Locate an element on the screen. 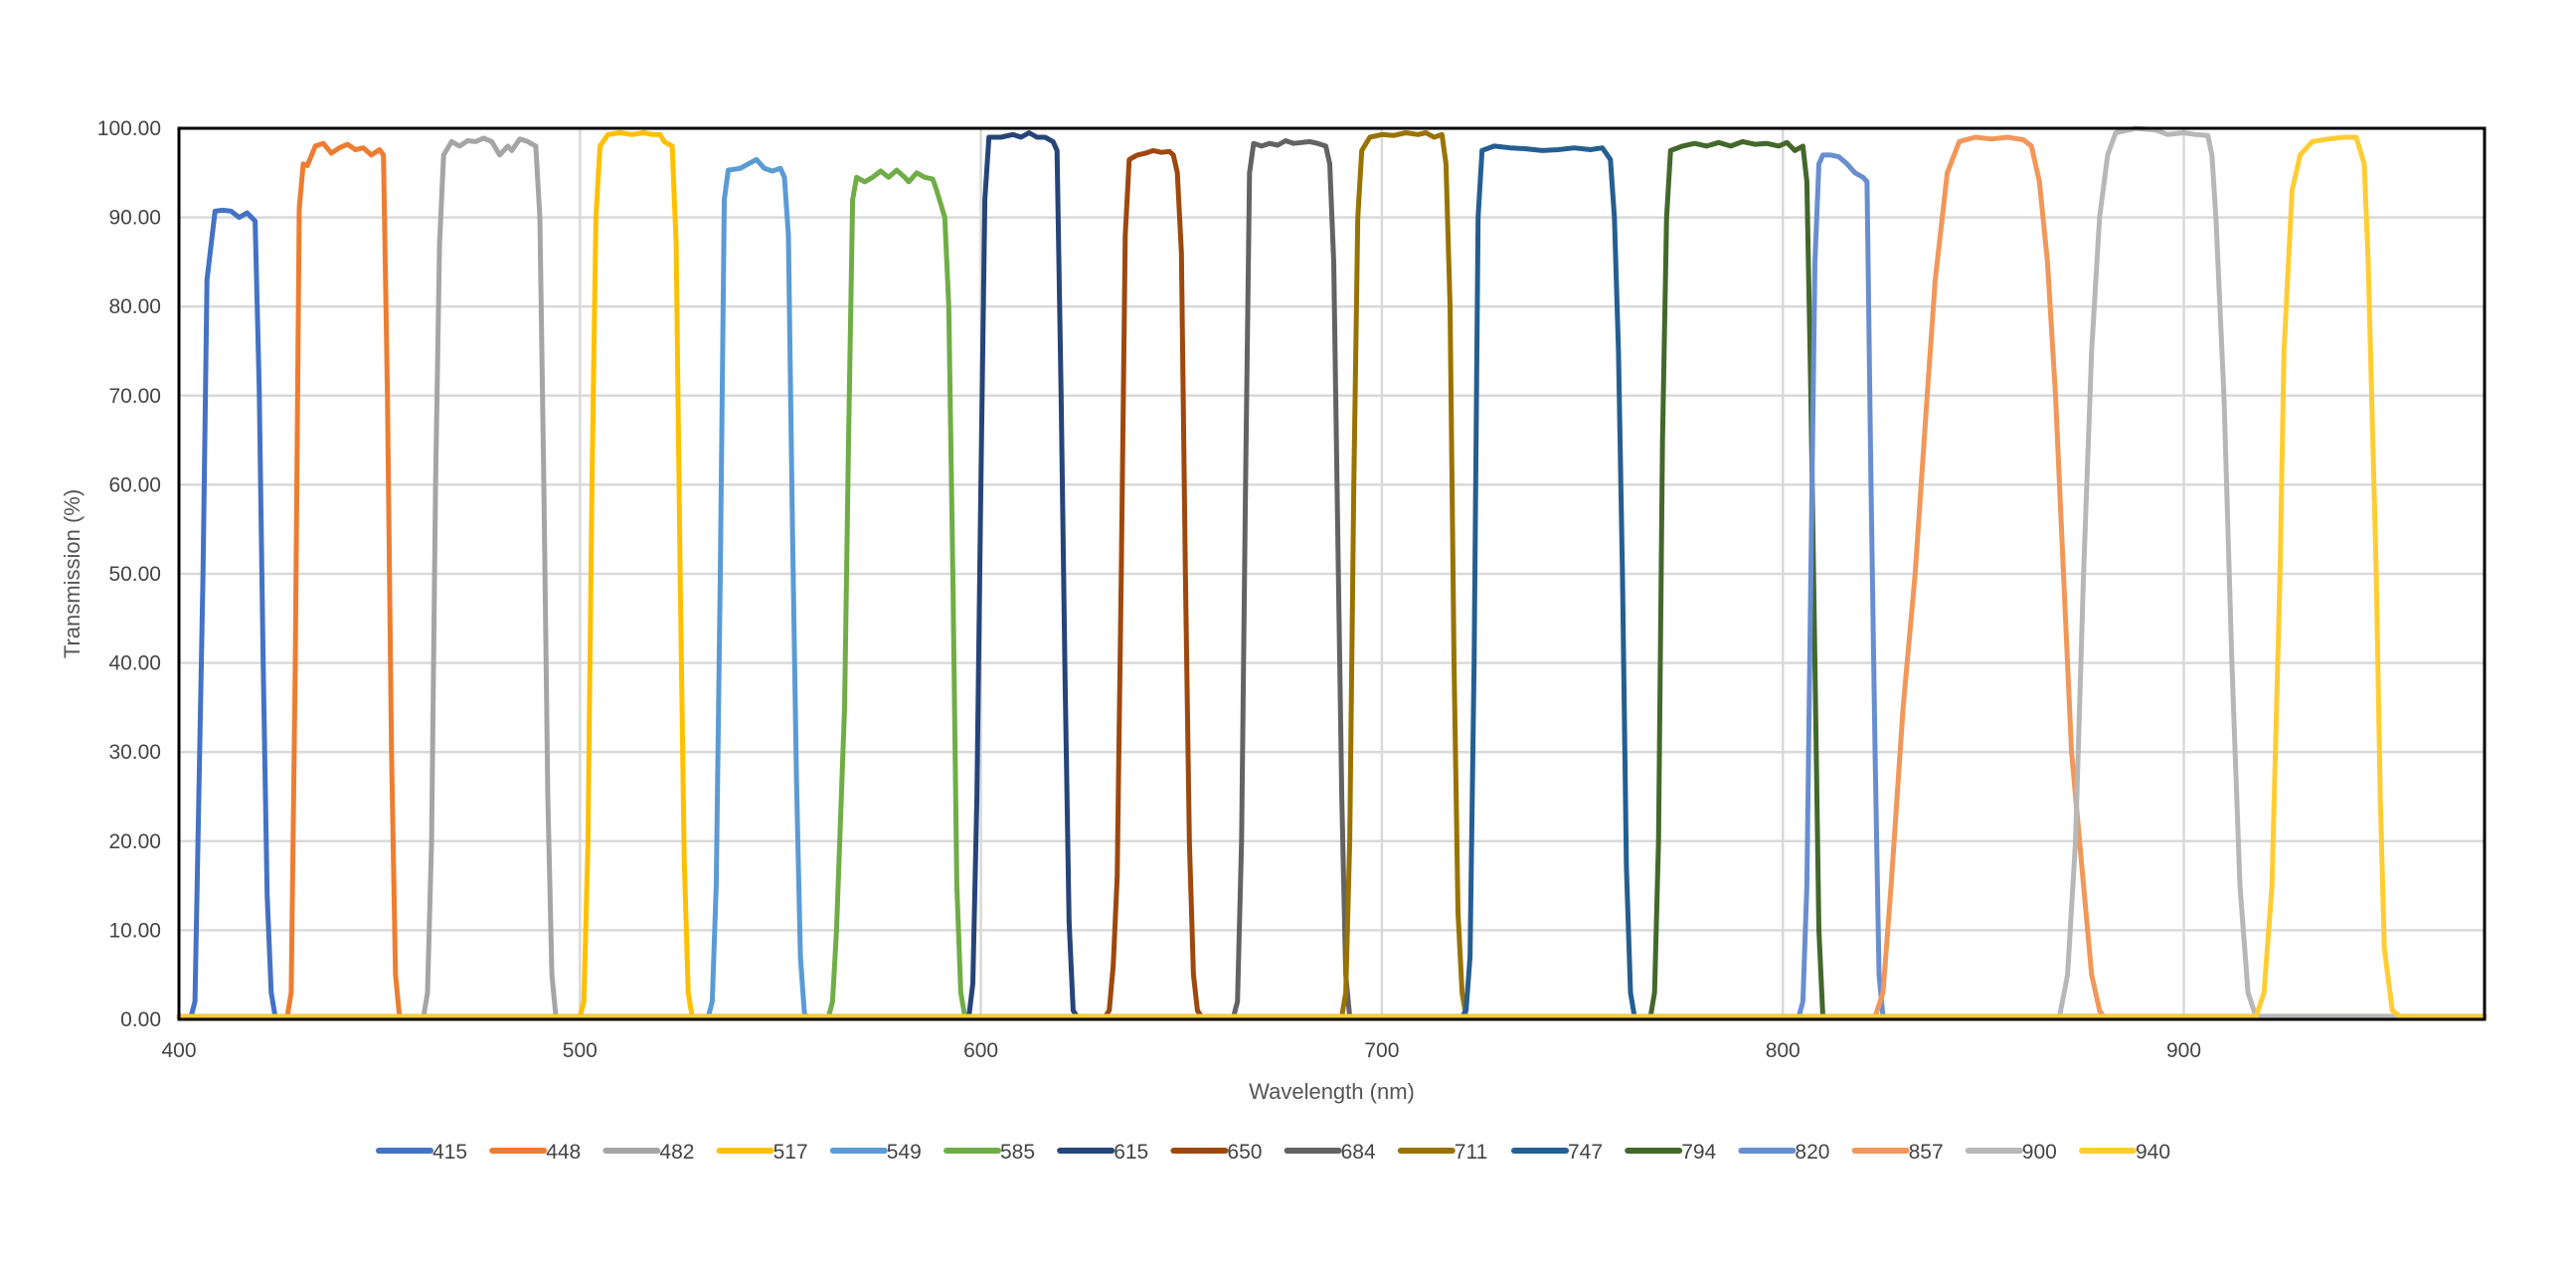  legend-label-857: 857 is located at coordinates (1926, 1152).